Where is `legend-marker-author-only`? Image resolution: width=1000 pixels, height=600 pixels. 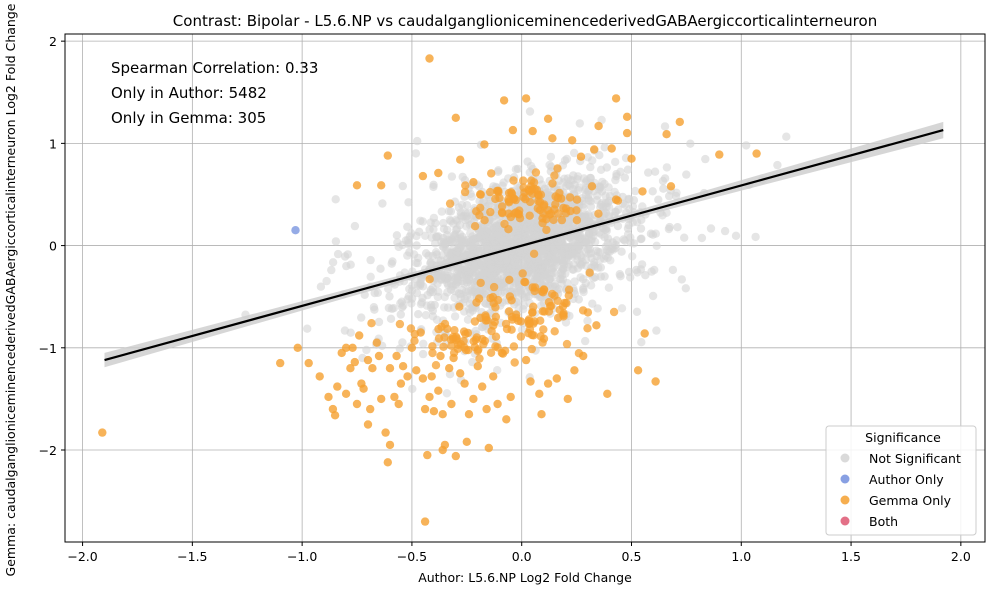 legend-marker-author-only is located at coordinates (845, 479).